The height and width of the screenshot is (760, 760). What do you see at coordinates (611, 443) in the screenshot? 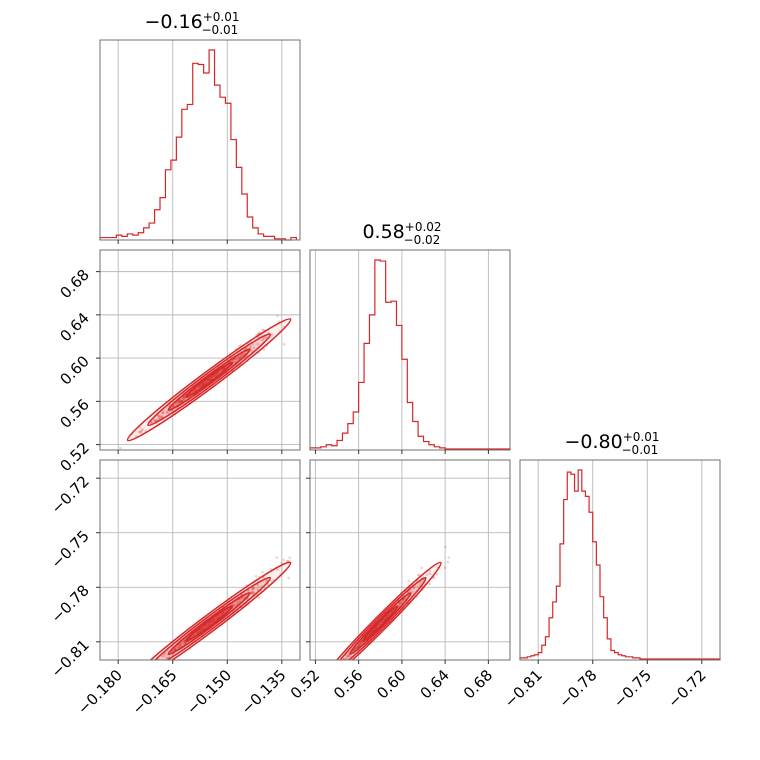
I see `parameter-title-2: −0.80+0.01 −0.01` at bounding box center [611, 443].